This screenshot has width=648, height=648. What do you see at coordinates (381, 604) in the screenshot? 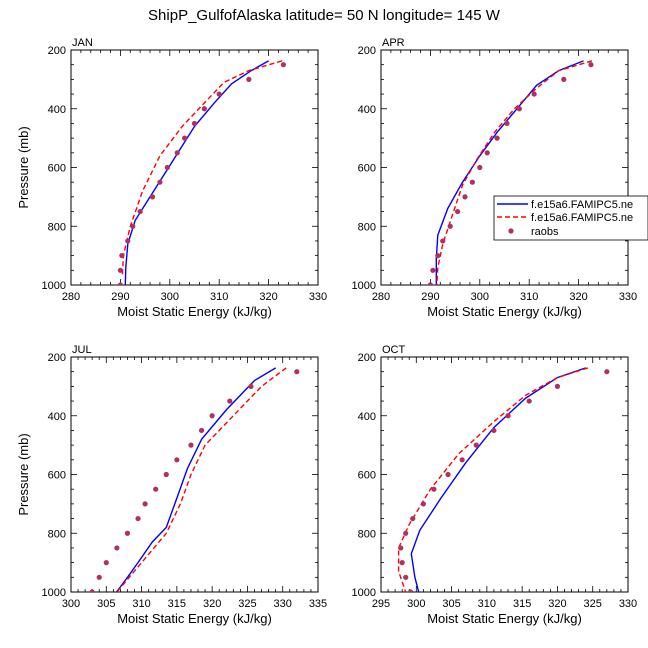
I see `x-tick-label: 295` at bounding box center [381, 604].